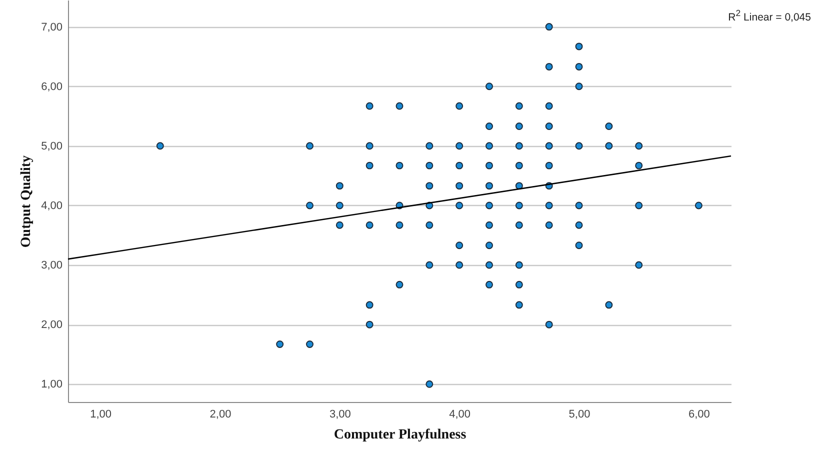 The image size is (815, 452). What do you see at coordinates (221, 414) in the screenshot?
I see `x-tick-label: 2,00` at bounding box center [221, 414].